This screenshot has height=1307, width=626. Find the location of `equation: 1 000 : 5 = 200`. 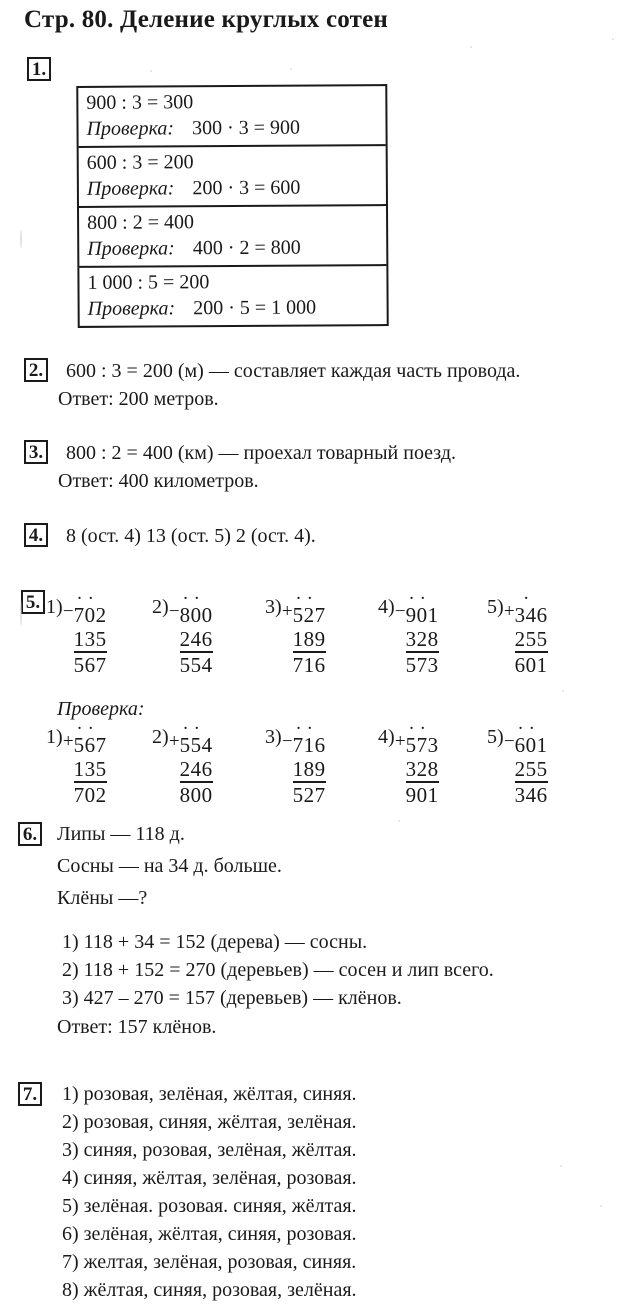

equation: 1 000 : 5 = 200 is located at coordinates (148, 282).